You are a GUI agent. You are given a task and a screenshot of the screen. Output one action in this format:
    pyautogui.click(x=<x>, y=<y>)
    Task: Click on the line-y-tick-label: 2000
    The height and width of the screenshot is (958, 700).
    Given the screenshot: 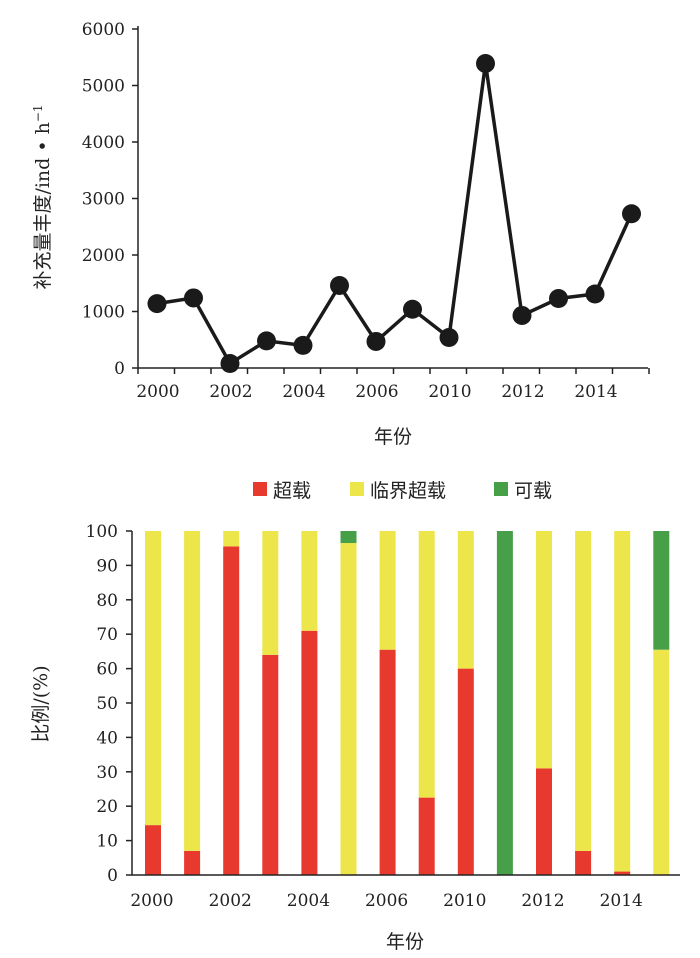 What is the action you would take?
    pyautogui.click(x=103, y=256)
    